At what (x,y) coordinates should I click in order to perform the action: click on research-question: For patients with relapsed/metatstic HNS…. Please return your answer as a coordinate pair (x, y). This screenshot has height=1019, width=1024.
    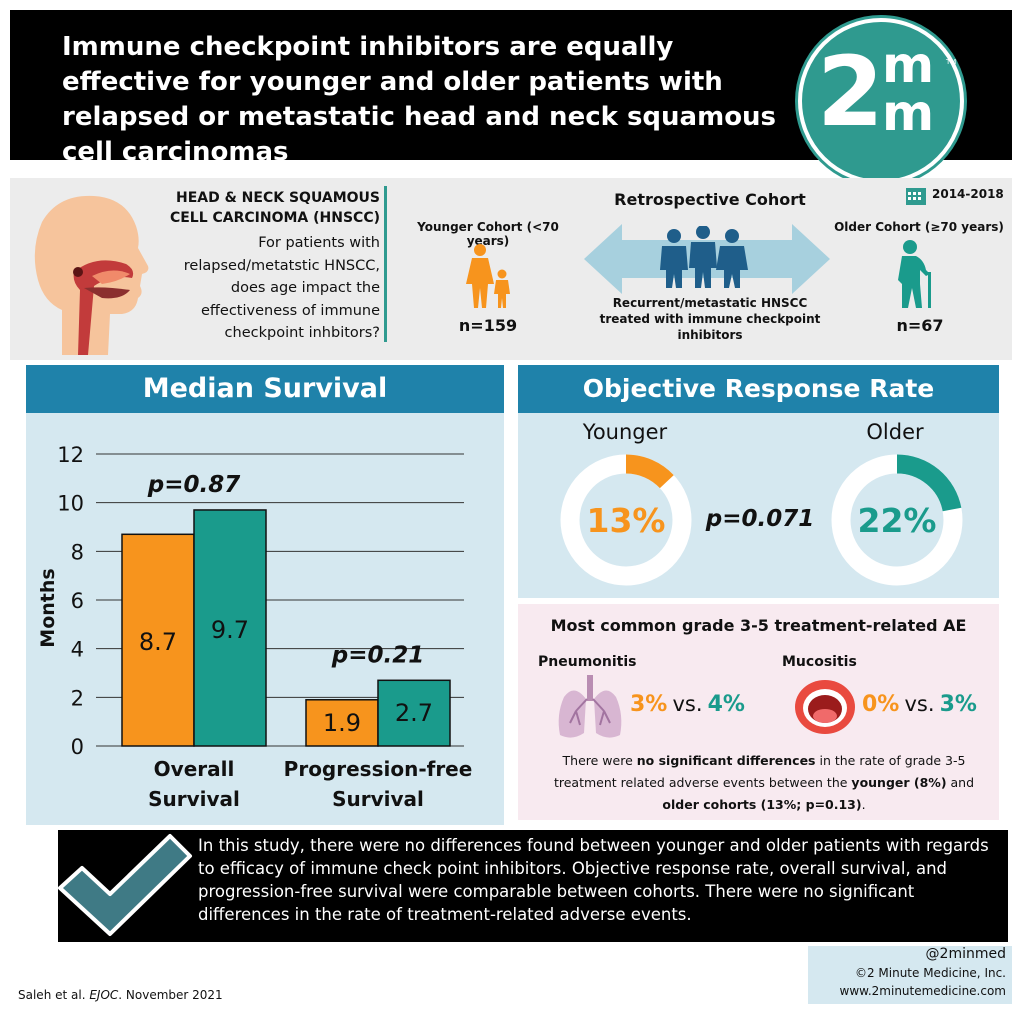
    Looking at the image, I should click on (281, 288).